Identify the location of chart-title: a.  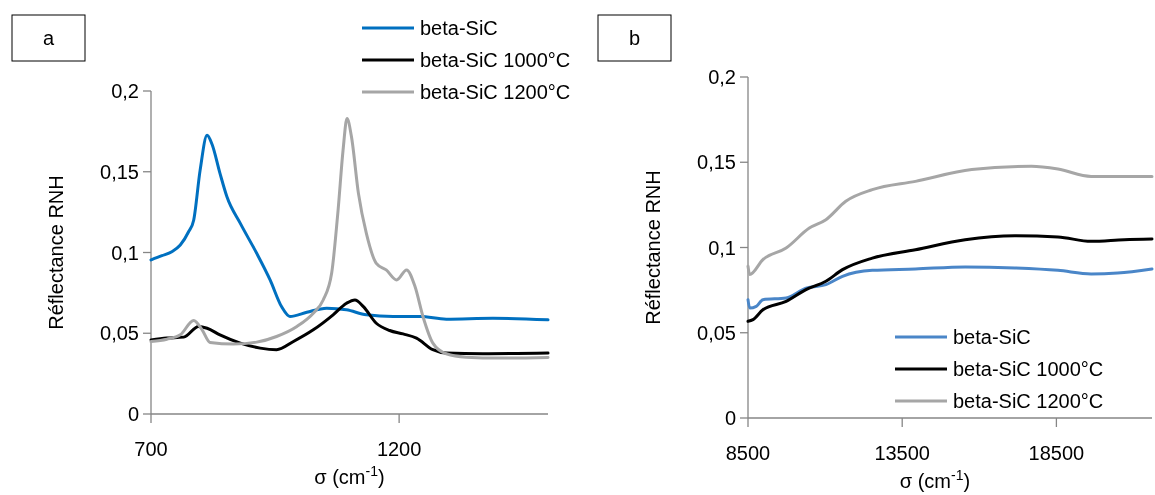
(48, 38).